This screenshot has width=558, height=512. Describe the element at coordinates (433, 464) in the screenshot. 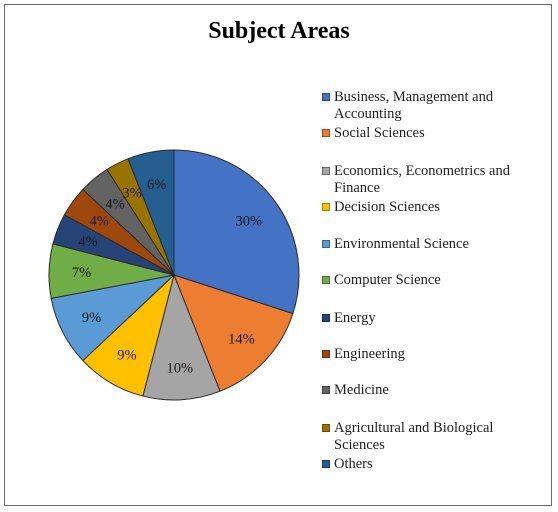

I see `legend-item: Others` at that location.